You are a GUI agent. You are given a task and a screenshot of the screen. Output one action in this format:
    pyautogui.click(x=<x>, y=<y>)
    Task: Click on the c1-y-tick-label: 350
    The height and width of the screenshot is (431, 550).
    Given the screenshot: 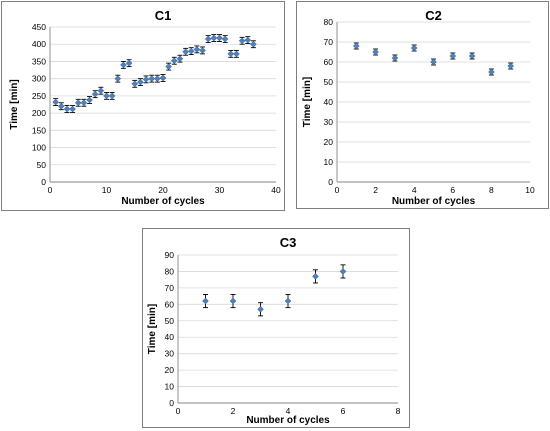 What is the action you would take?
    pyautogui.click(x=39, y=61)
    